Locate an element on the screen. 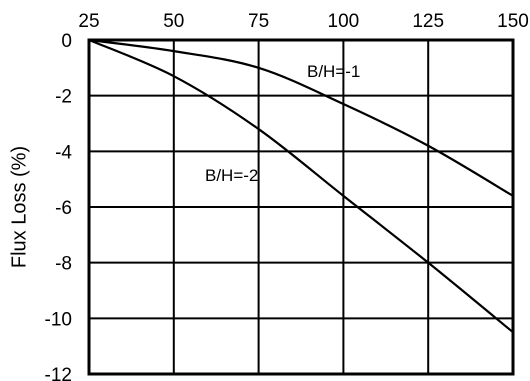 The height and width of the screenshot is (381, 530). x-axis-ticks: 25 50 75 100 125 150 is located at coordinates (303, 21).